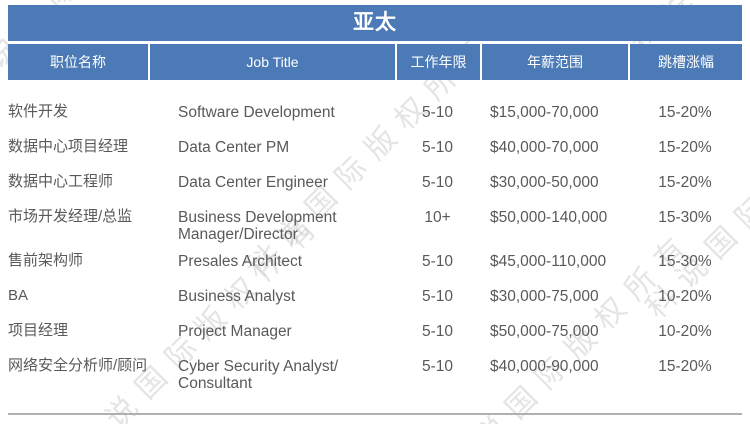  I want to click on job-title-en-cell: Software Development, so click(256, 112).